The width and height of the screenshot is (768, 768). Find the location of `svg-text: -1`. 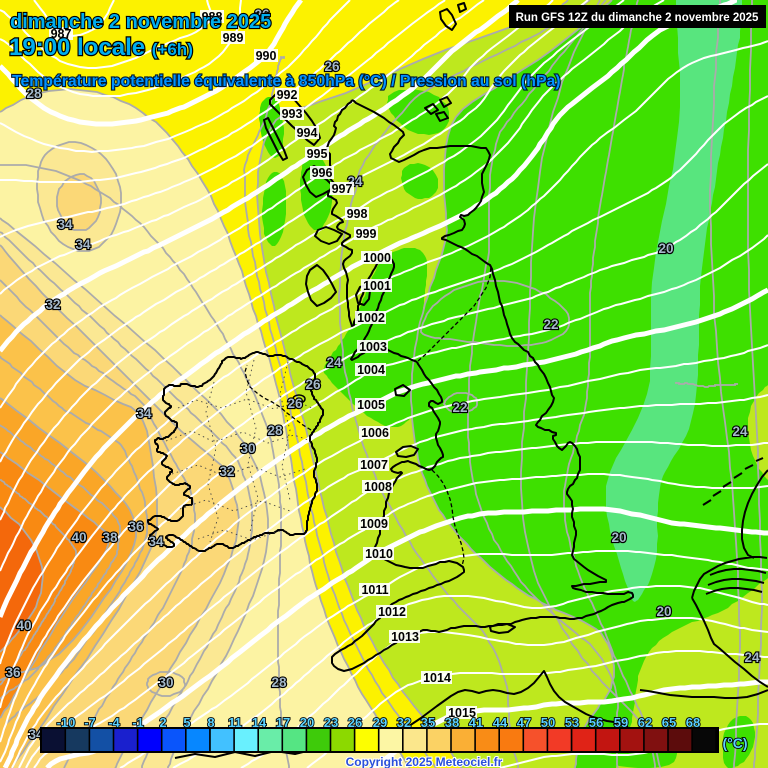

svg-text: -1 is located at coordinates (138, 722).